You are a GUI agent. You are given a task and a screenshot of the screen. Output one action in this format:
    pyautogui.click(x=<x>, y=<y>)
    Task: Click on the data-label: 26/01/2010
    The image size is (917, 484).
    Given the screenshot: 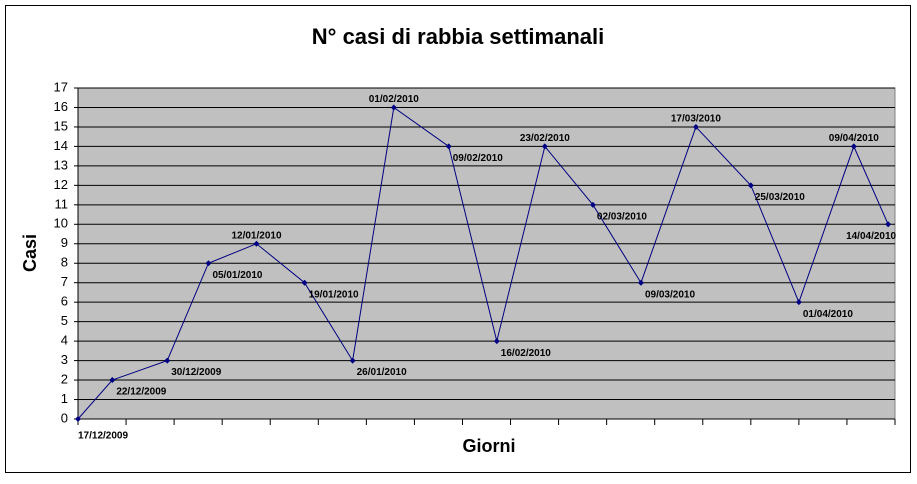 What is the action you would take?
    pyautogui.click(x=382, y=372)
    